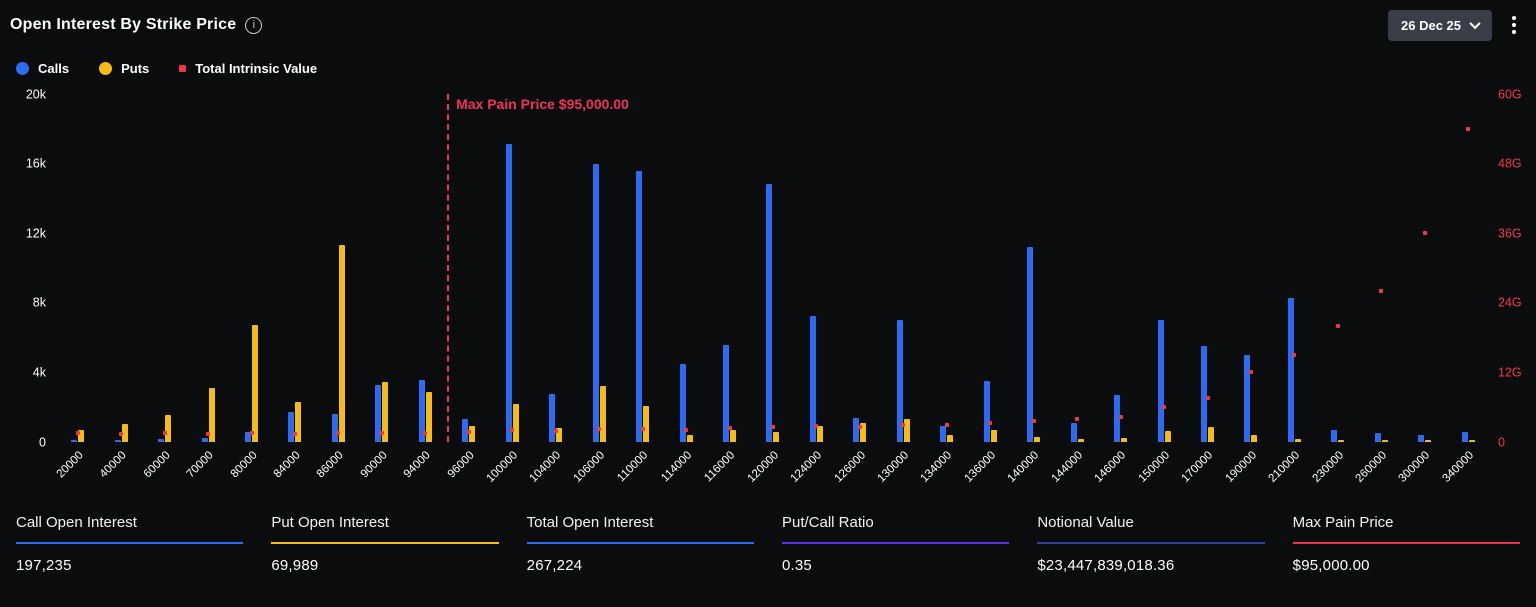 The height and width of the screenshot is (607, 1536). I want to click on bar-group: 70000, so click(207, 287).